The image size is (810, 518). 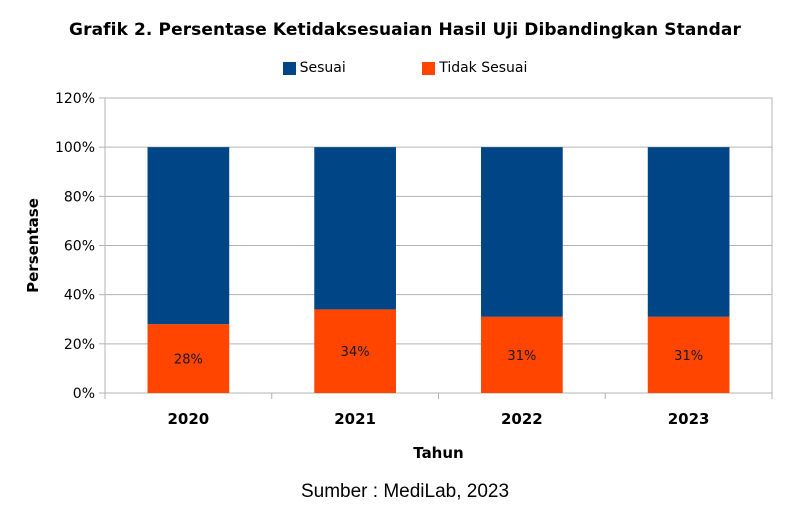 What do you see at coordinates (429, 68) in the screenshot?
I see `legend-swatch-tidak-sesuai` at bounding box center [429, 68].